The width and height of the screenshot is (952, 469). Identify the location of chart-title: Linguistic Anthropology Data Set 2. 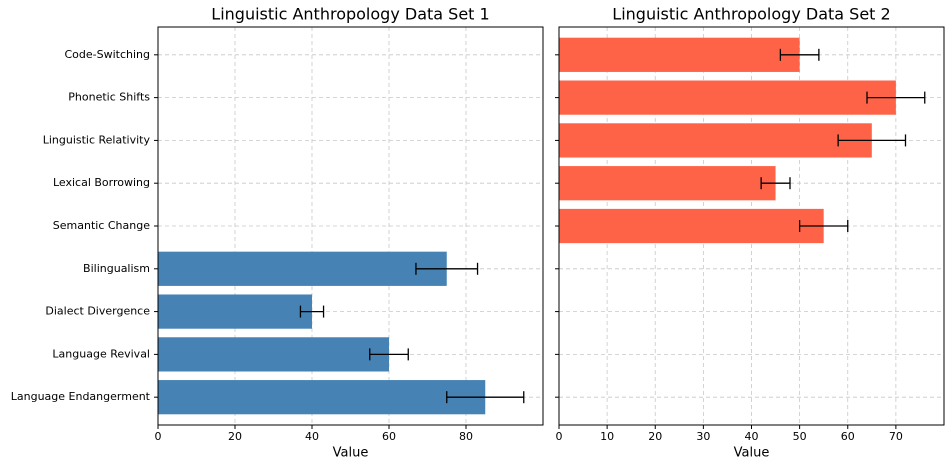
(751, 14).